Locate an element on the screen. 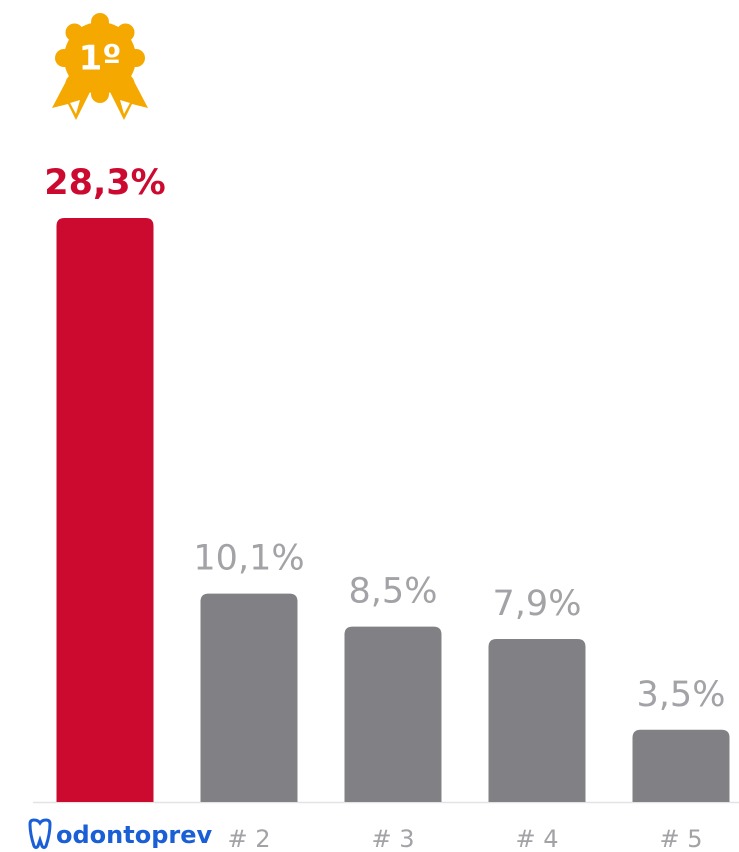 The width and height of the screenshot is (739, 852). rosette is located at coordinates (100, 58).